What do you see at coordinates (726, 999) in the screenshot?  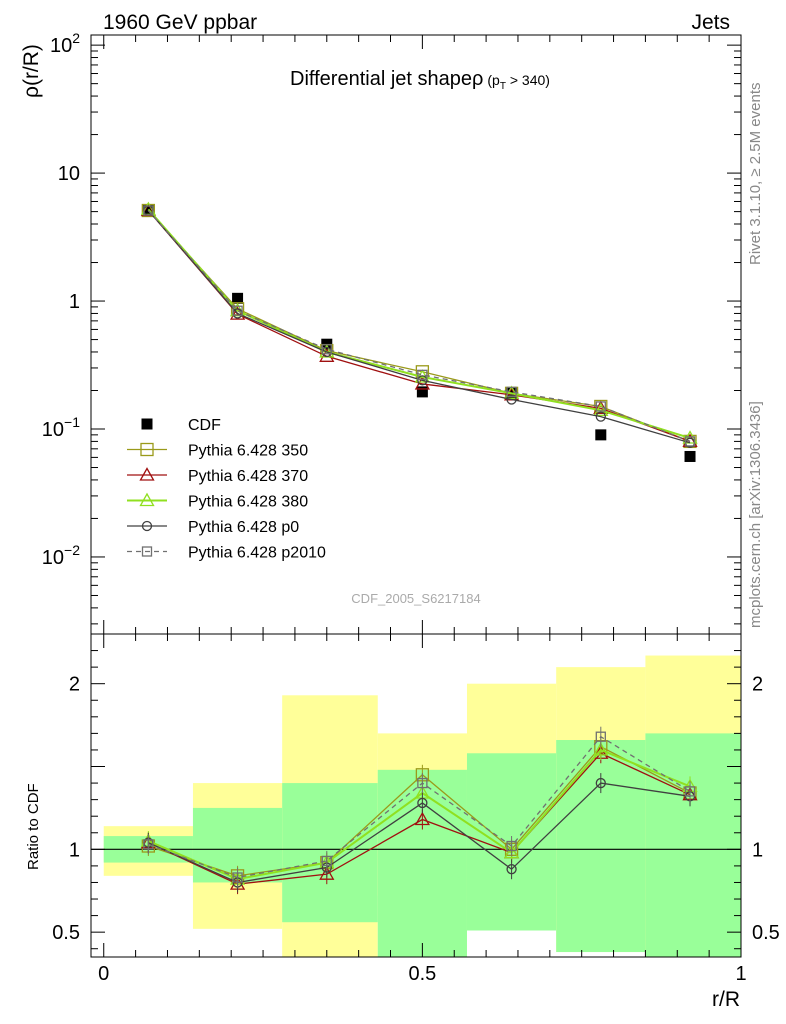 I see `x-axis-label: r/R` at bounding box center [726, 999].